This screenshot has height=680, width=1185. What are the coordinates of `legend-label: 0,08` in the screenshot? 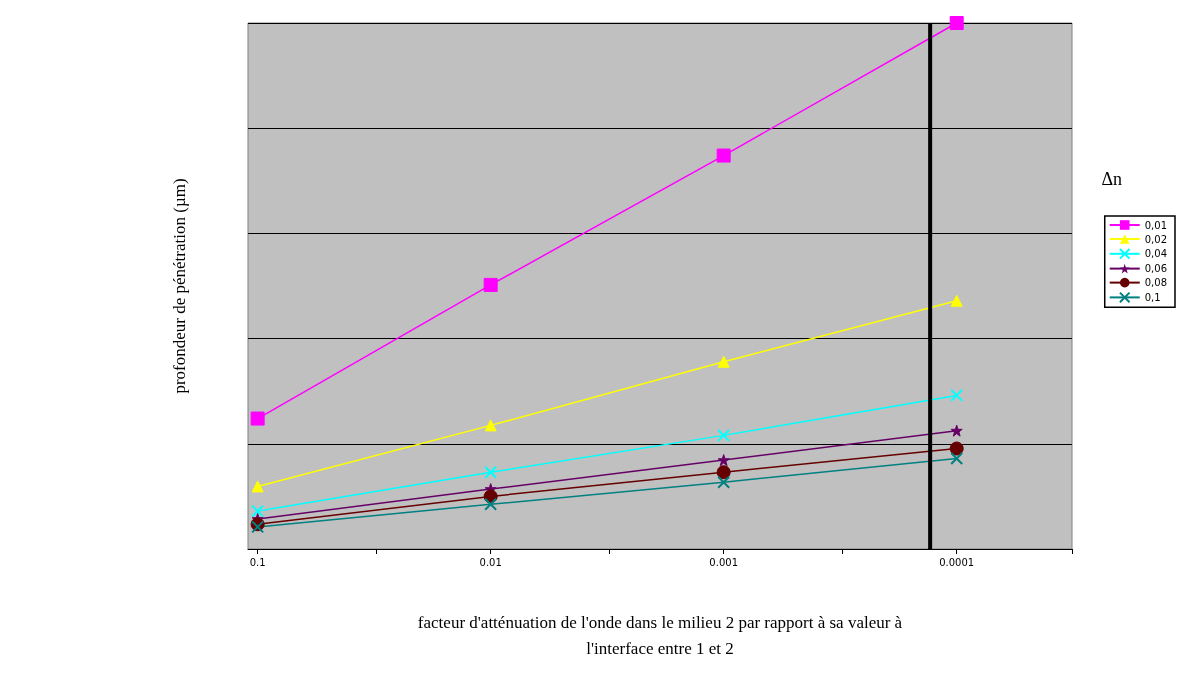 It's located at (1155, 283).